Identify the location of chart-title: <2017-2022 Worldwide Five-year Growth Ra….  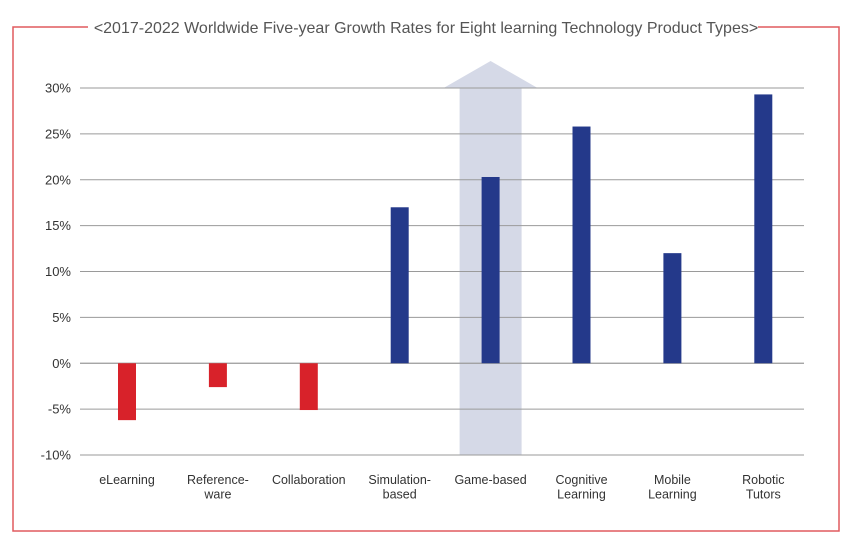
(426, 28).